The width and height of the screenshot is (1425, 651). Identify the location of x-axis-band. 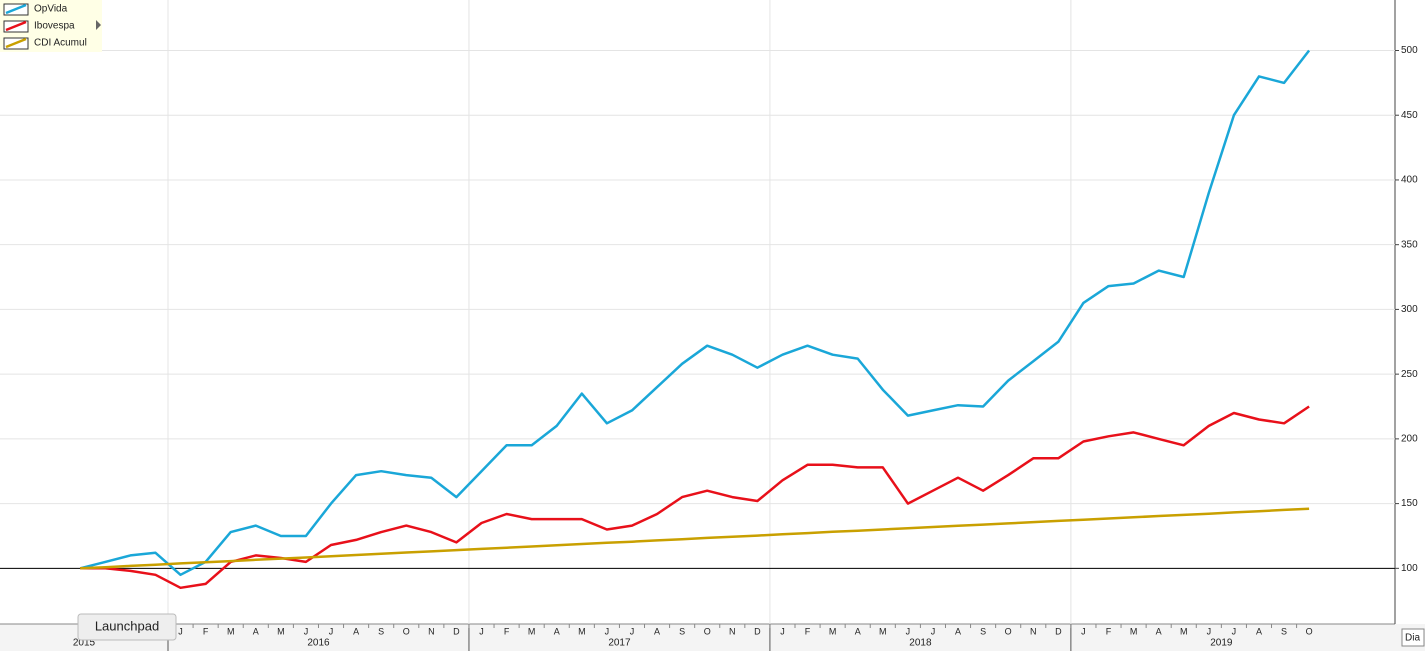
(712, 637).